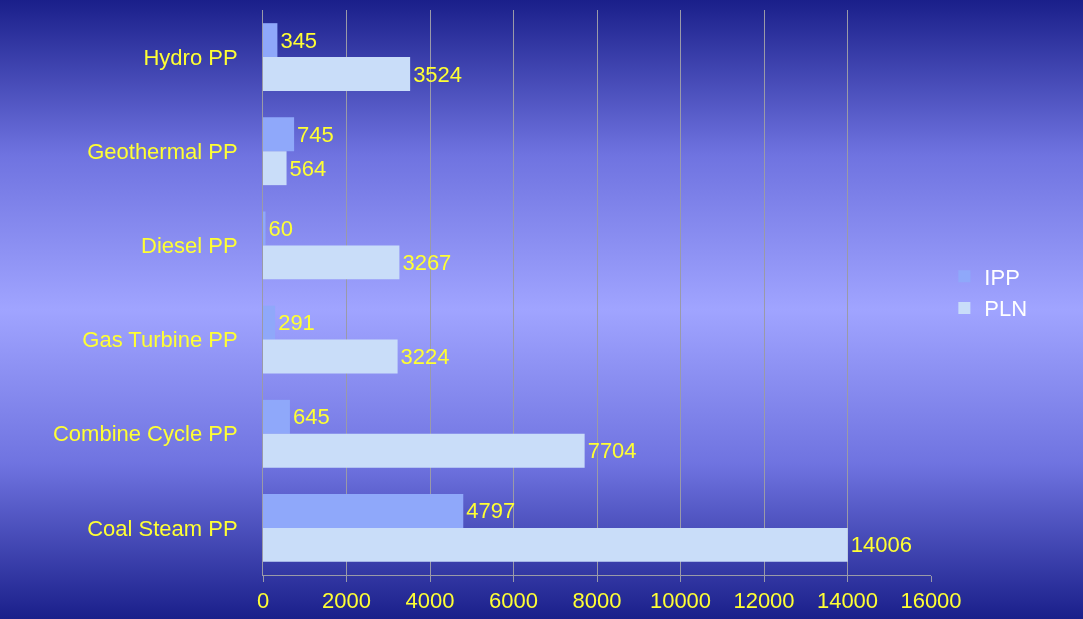 The image size is (1083, 619). I want to click on x-tick-label: 10000, so click(680, 601).